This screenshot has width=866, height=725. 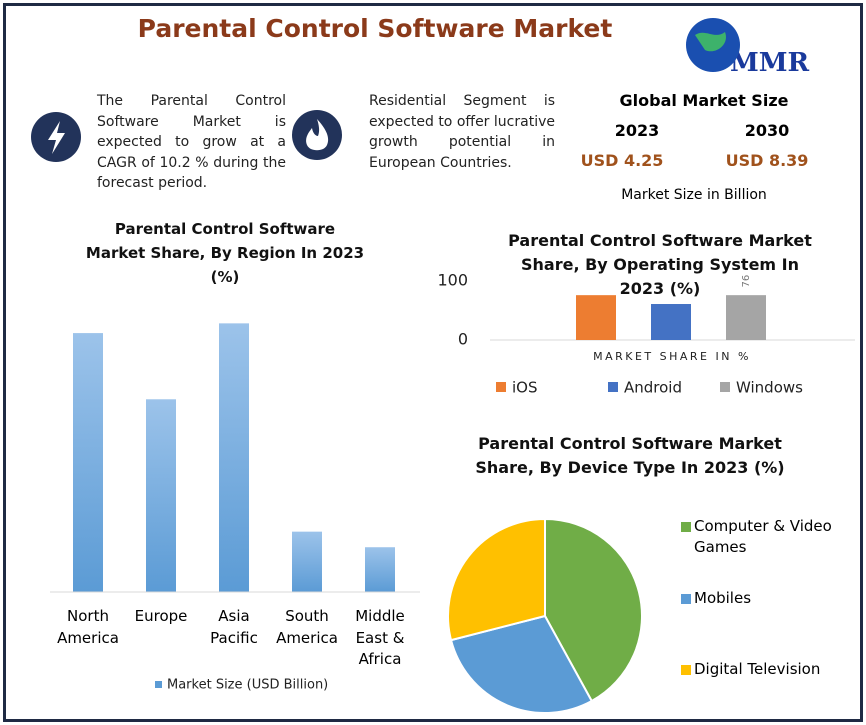 What do you see at coordinates (88, 627) in the screenshot?
I see `x-tick-label: North America` at bounding box center [88, 627].